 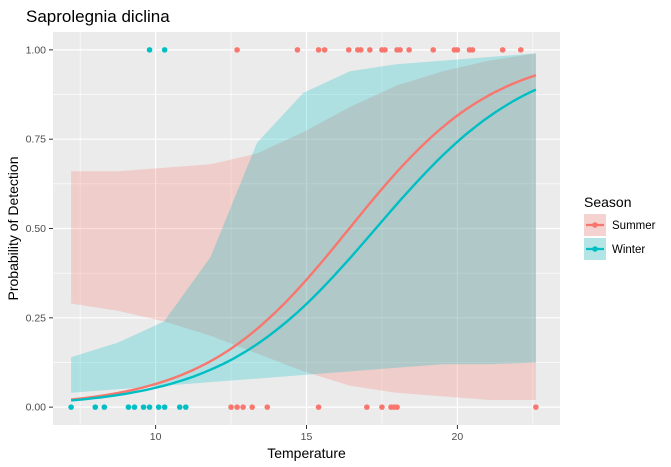 I want to click on chart-title: Saprolegnia diclina, so click(x=98, y=16).